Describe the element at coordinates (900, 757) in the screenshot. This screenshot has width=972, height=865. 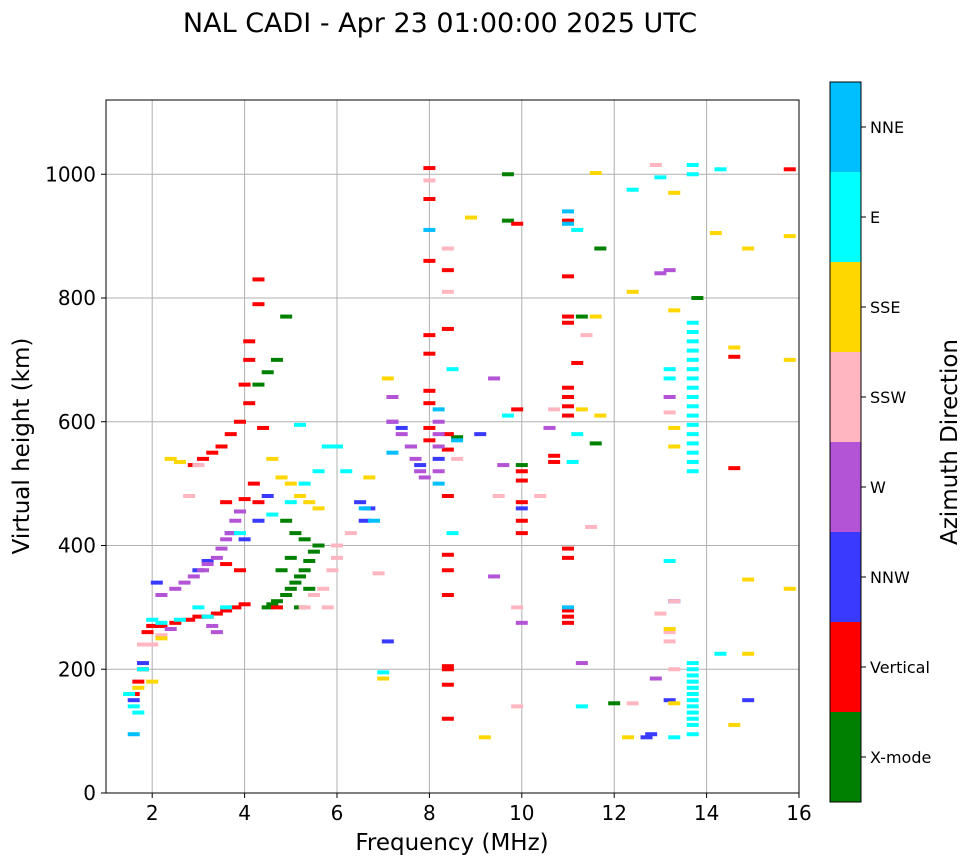
I see `colorbar-label: X-mode` at that location.